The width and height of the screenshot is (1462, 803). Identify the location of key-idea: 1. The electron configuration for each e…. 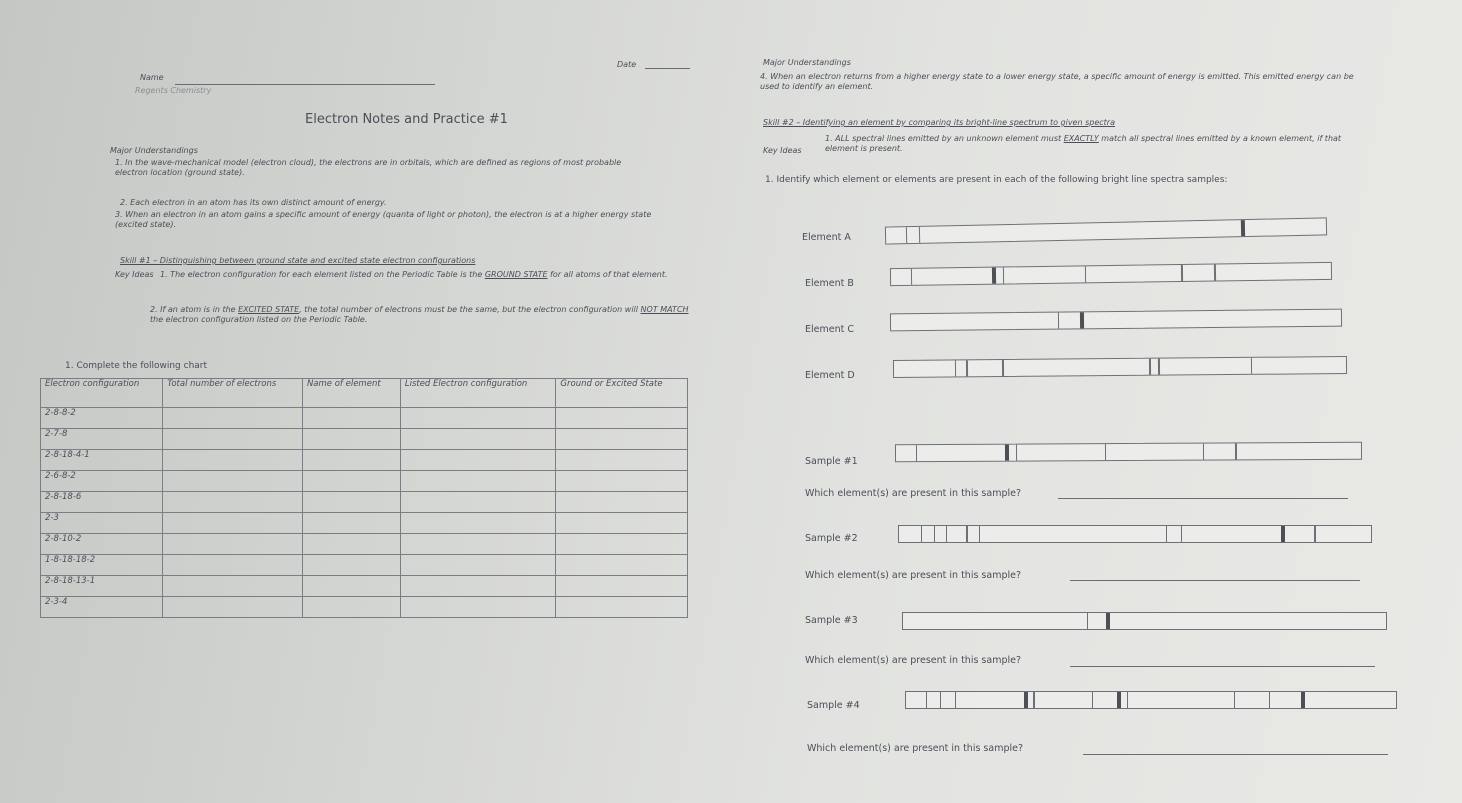
(425, 275).